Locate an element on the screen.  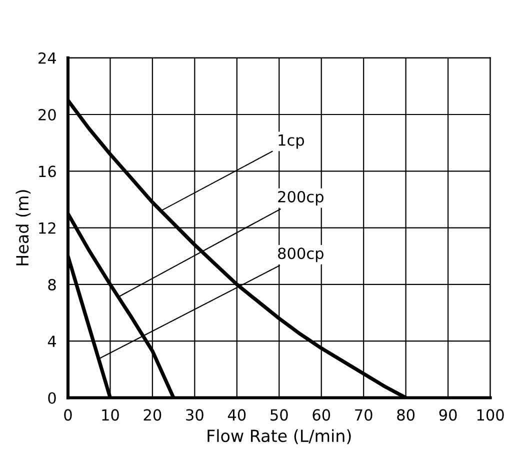
x-tick-label: 40 is located at coordinates (237, 415).